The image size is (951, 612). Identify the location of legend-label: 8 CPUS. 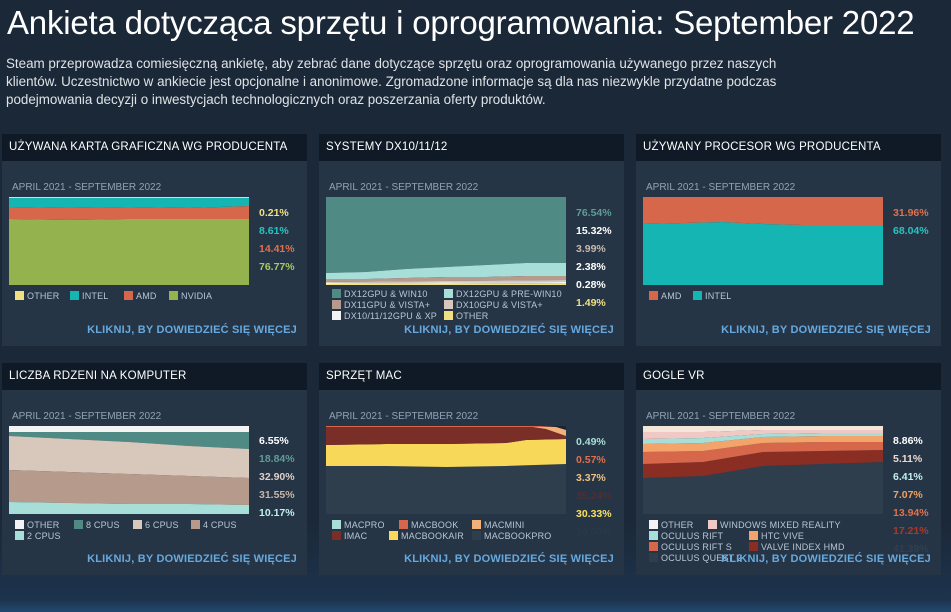
(103, 525).